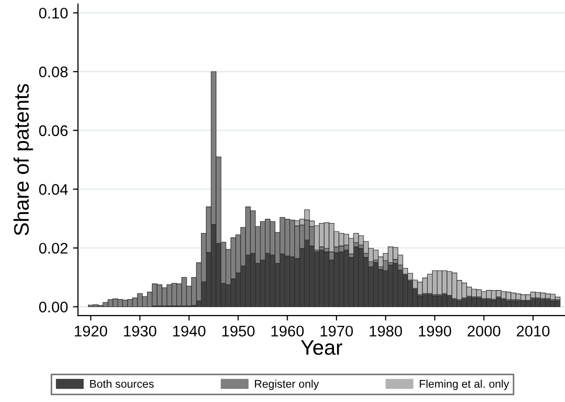 This screenshot has height=402, width=565. I want to click on y-tick-label: 0.00, so click(53, 307).